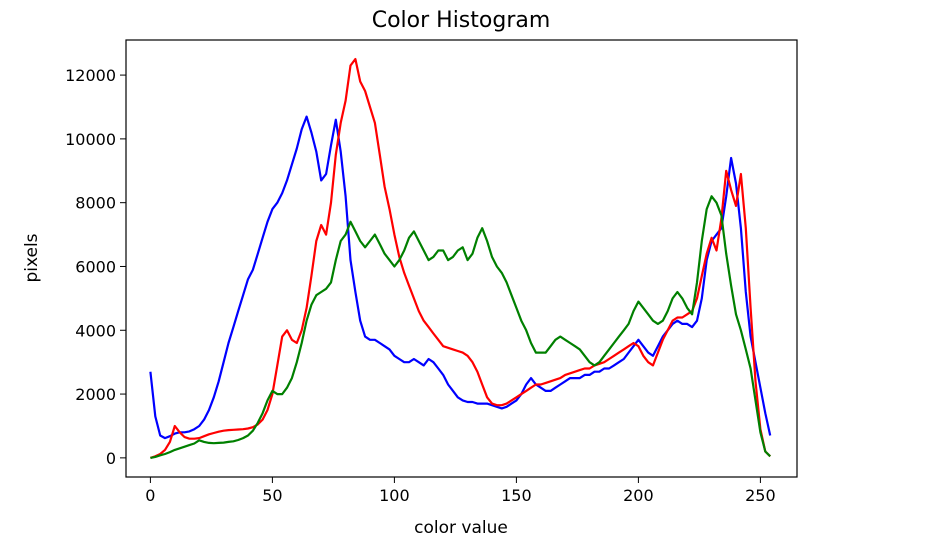 The width and height of the screenshot is (930, 556). What do you see at coordinates (90, 75) in the screenshot?
I see `y-tick-label: 12000` at bounding box center [90, 75].